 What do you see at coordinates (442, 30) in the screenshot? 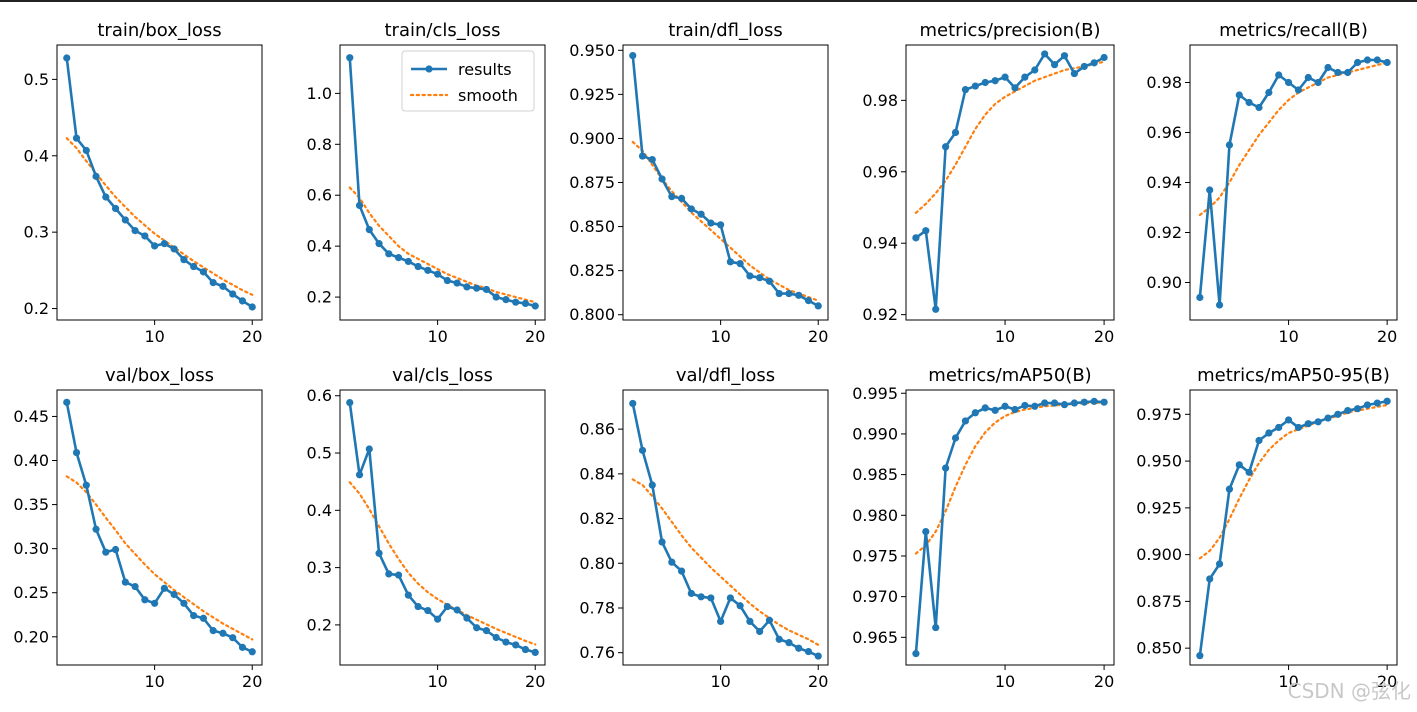
I see `chart-title: train/cls_loss` at bounding box center [442, 30].